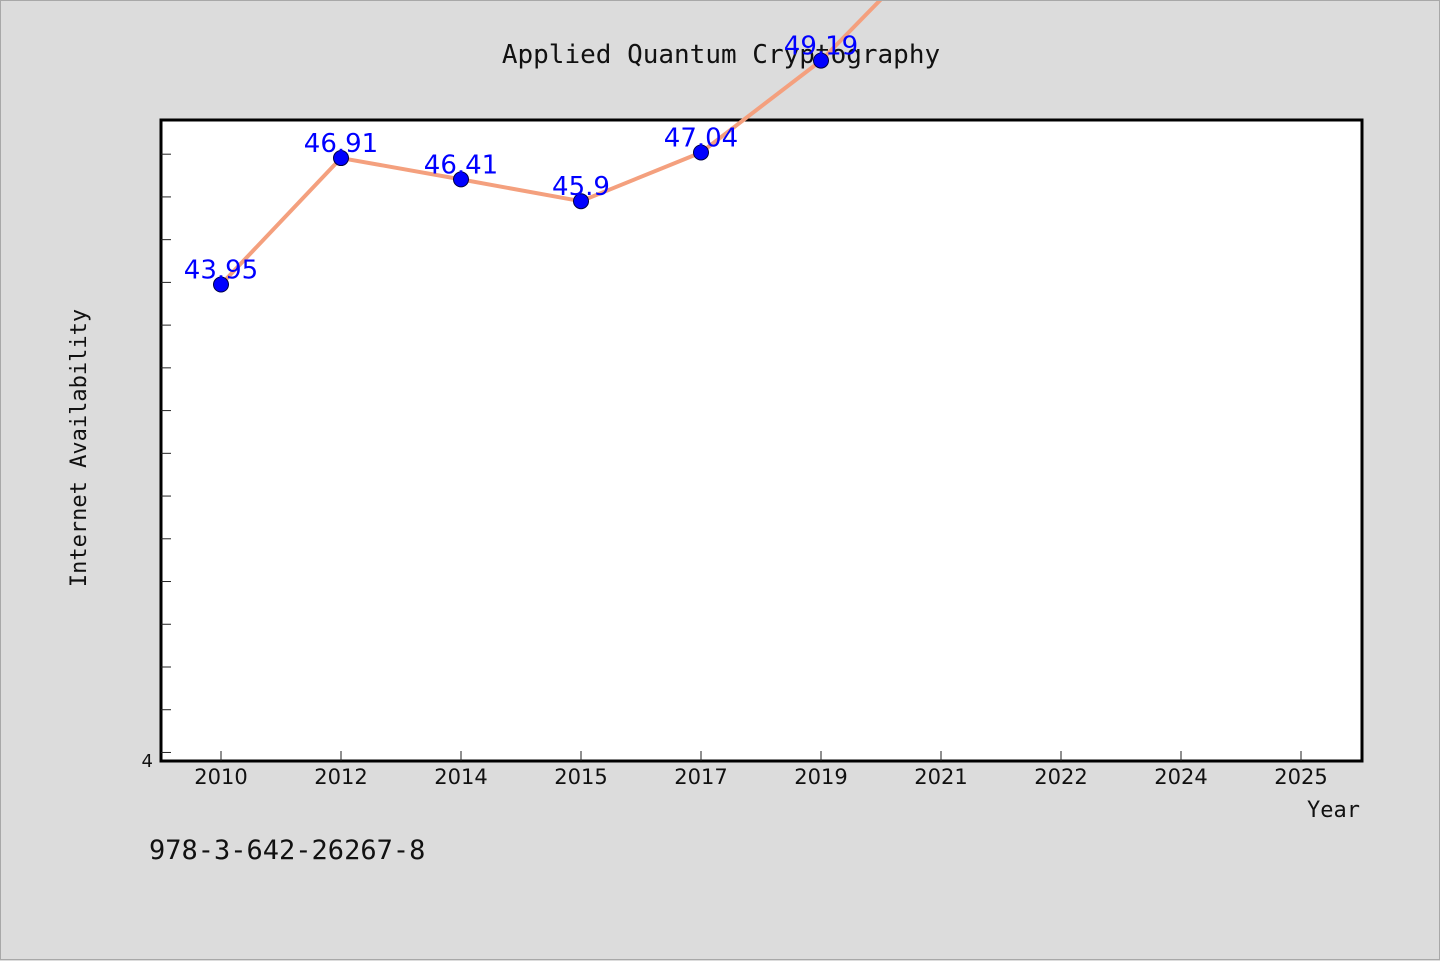 The height and width of the screenshot is (961, 1440). I want to click on x-axis-label: Year, so click(1333, 810).